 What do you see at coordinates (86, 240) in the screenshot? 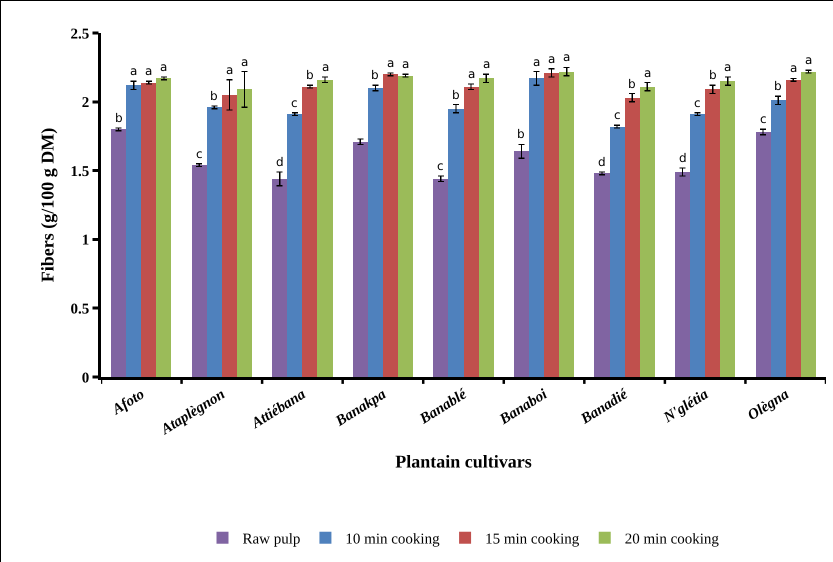
I see `y-tick-label: 1` at bounding box center [86, 240].